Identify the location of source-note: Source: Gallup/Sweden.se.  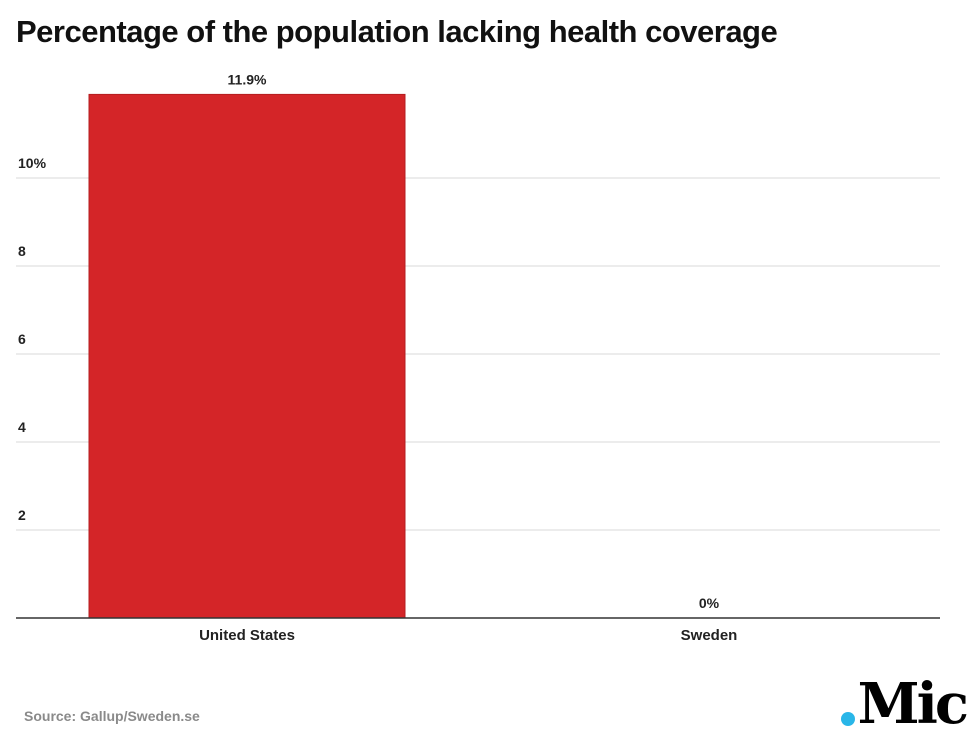
(112, 716).